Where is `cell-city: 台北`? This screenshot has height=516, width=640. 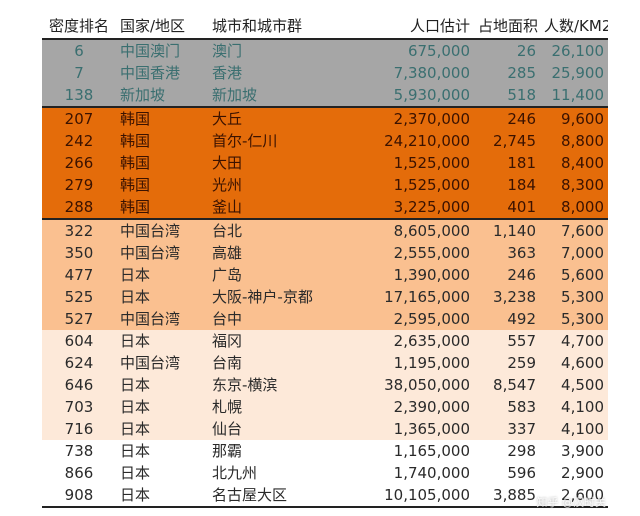
cell-city: 台北 is located at coordinates (227, 231).